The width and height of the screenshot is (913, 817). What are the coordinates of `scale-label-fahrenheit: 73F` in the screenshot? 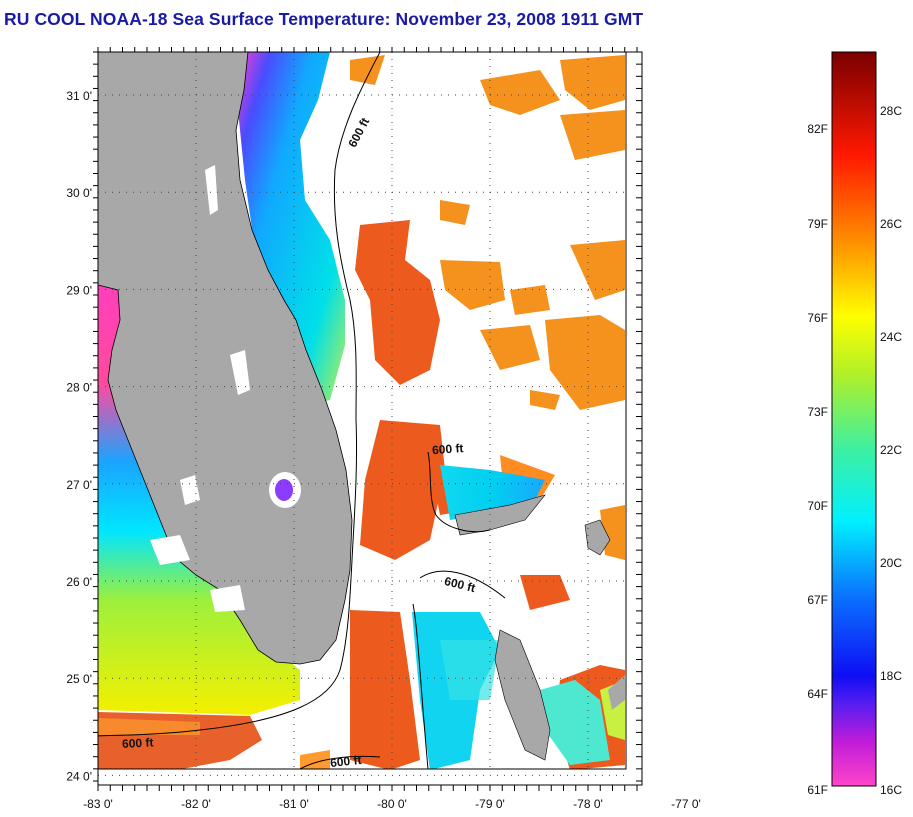 It's located at (817, 412).